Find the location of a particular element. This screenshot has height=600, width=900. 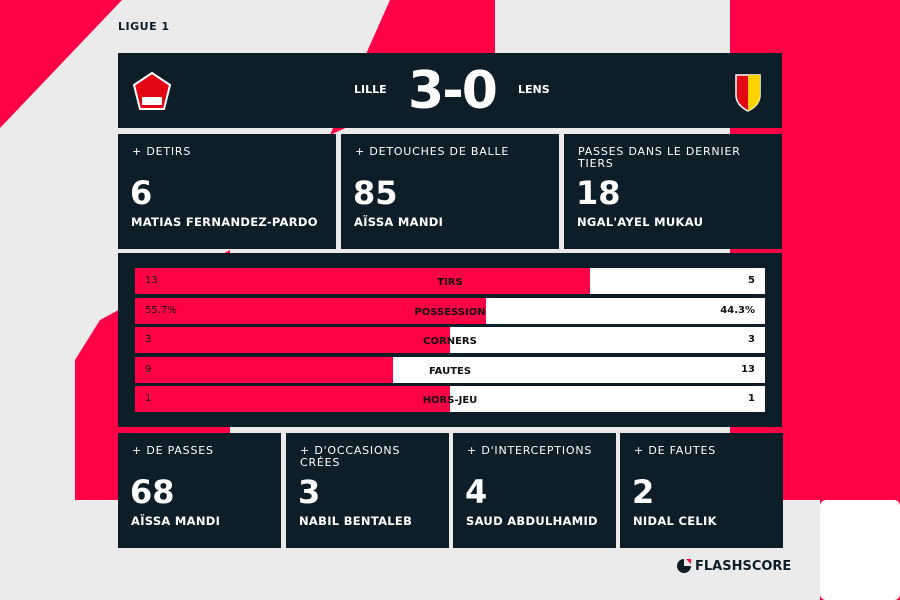

stat-card-label: + DE FAUTES is located at coordinates (675, 450).